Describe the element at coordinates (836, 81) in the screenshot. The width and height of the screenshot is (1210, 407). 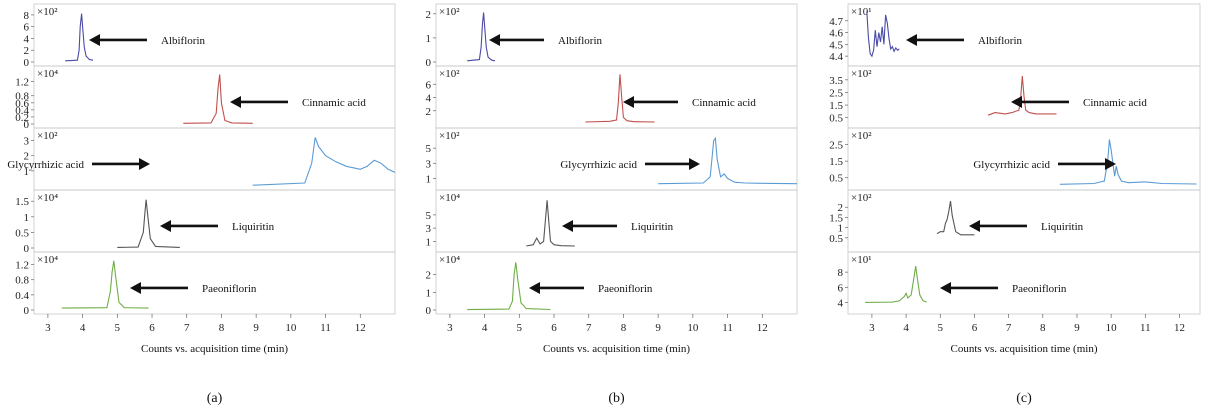
I see `y-tick-label: 3.5` at that location.